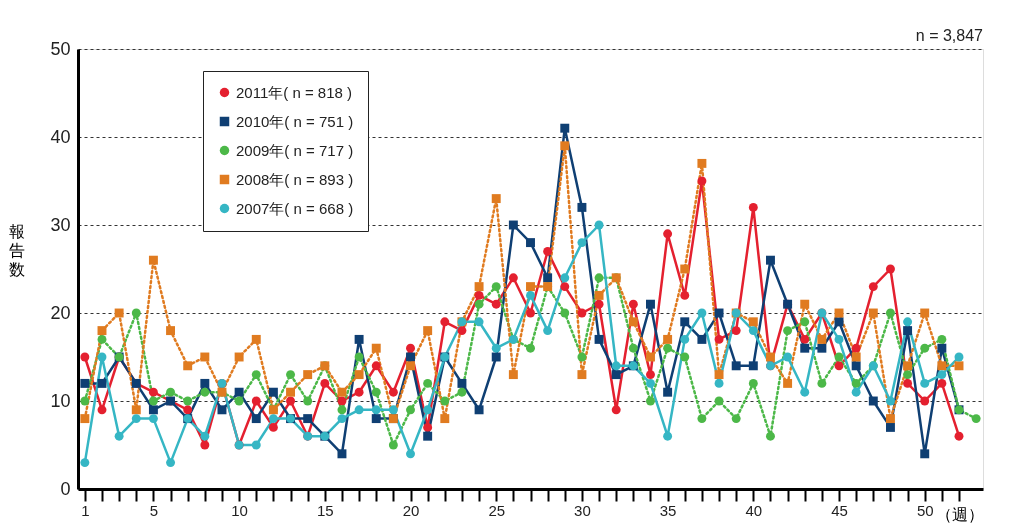 Image resolution: width=1018 pixels, height=530 pixels. Describe the element at coordinates (411, 510) in the screenshot. I see `x-tick-label: 20` at that location.